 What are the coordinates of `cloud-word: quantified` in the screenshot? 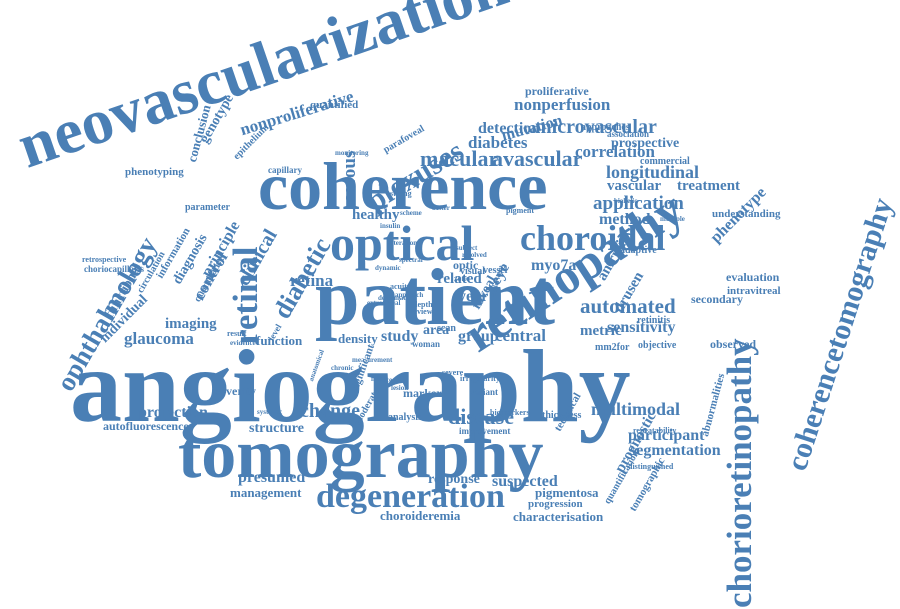 It's located at (334, 105).